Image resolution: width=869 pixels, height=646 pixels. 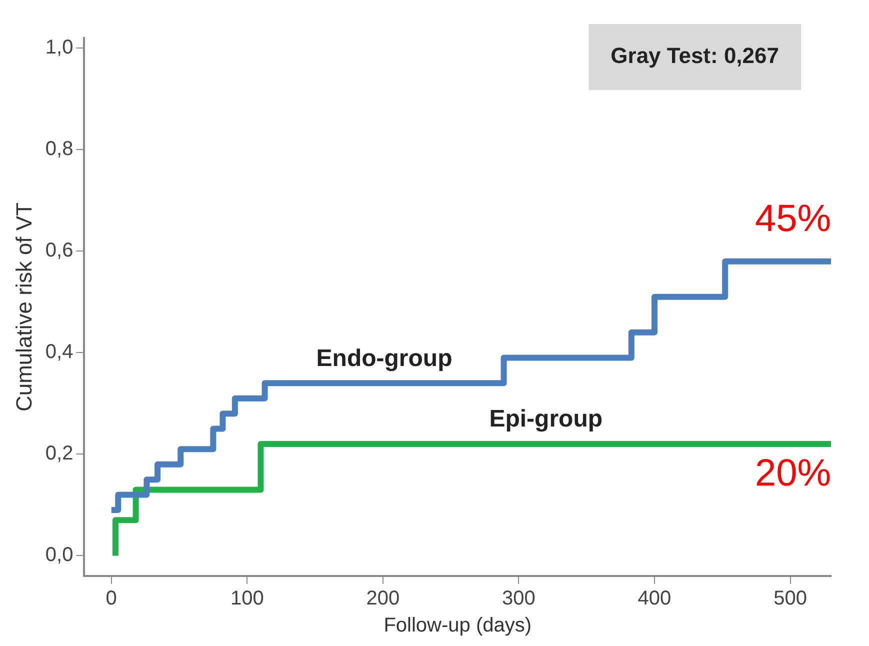 What do you see at coordinates (384, 358) in the screenshot?
I see `series-label: Endo-group` at bounding box center [384, 358].